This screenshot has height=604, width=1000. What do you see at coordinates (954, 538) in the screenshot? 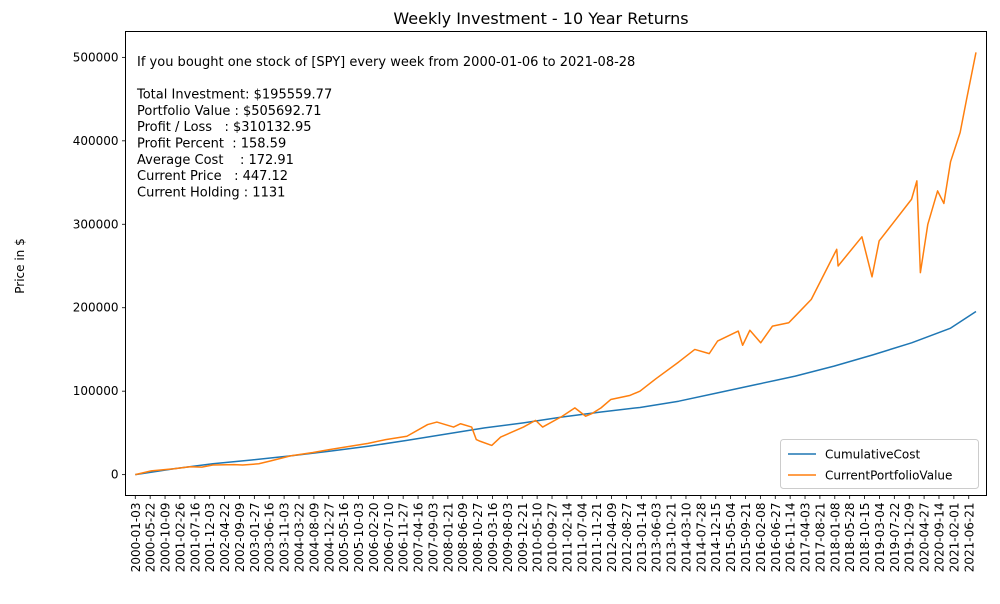
I see `x-tick-label-55: 2021-02-01` at bounding box center [954, 538].